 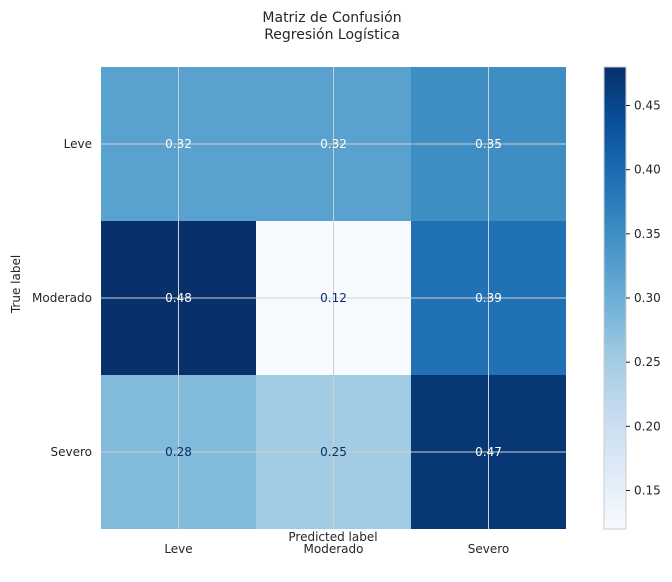 I want to click on colorbar-tick-label: 0.25, so click(x=647, y=362).